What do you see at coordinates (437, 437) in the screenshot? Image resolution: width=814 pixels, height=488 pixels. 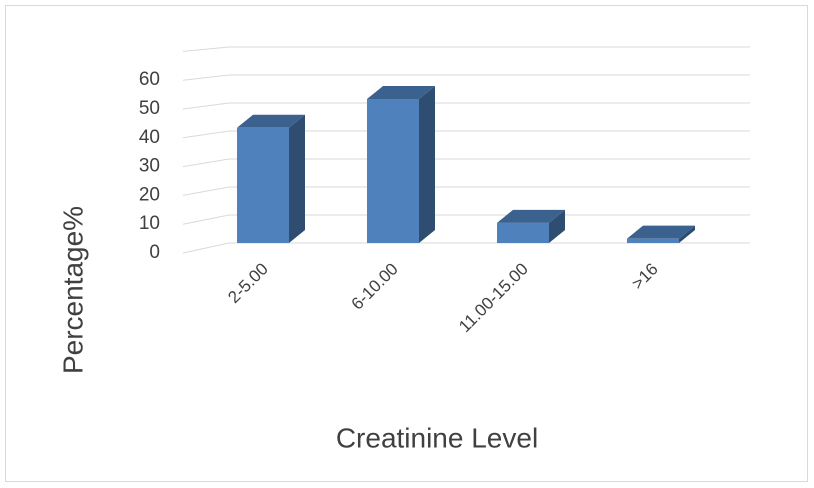 I see `x-axis-title: Creatinine Level` at bounding box center [437, 437].